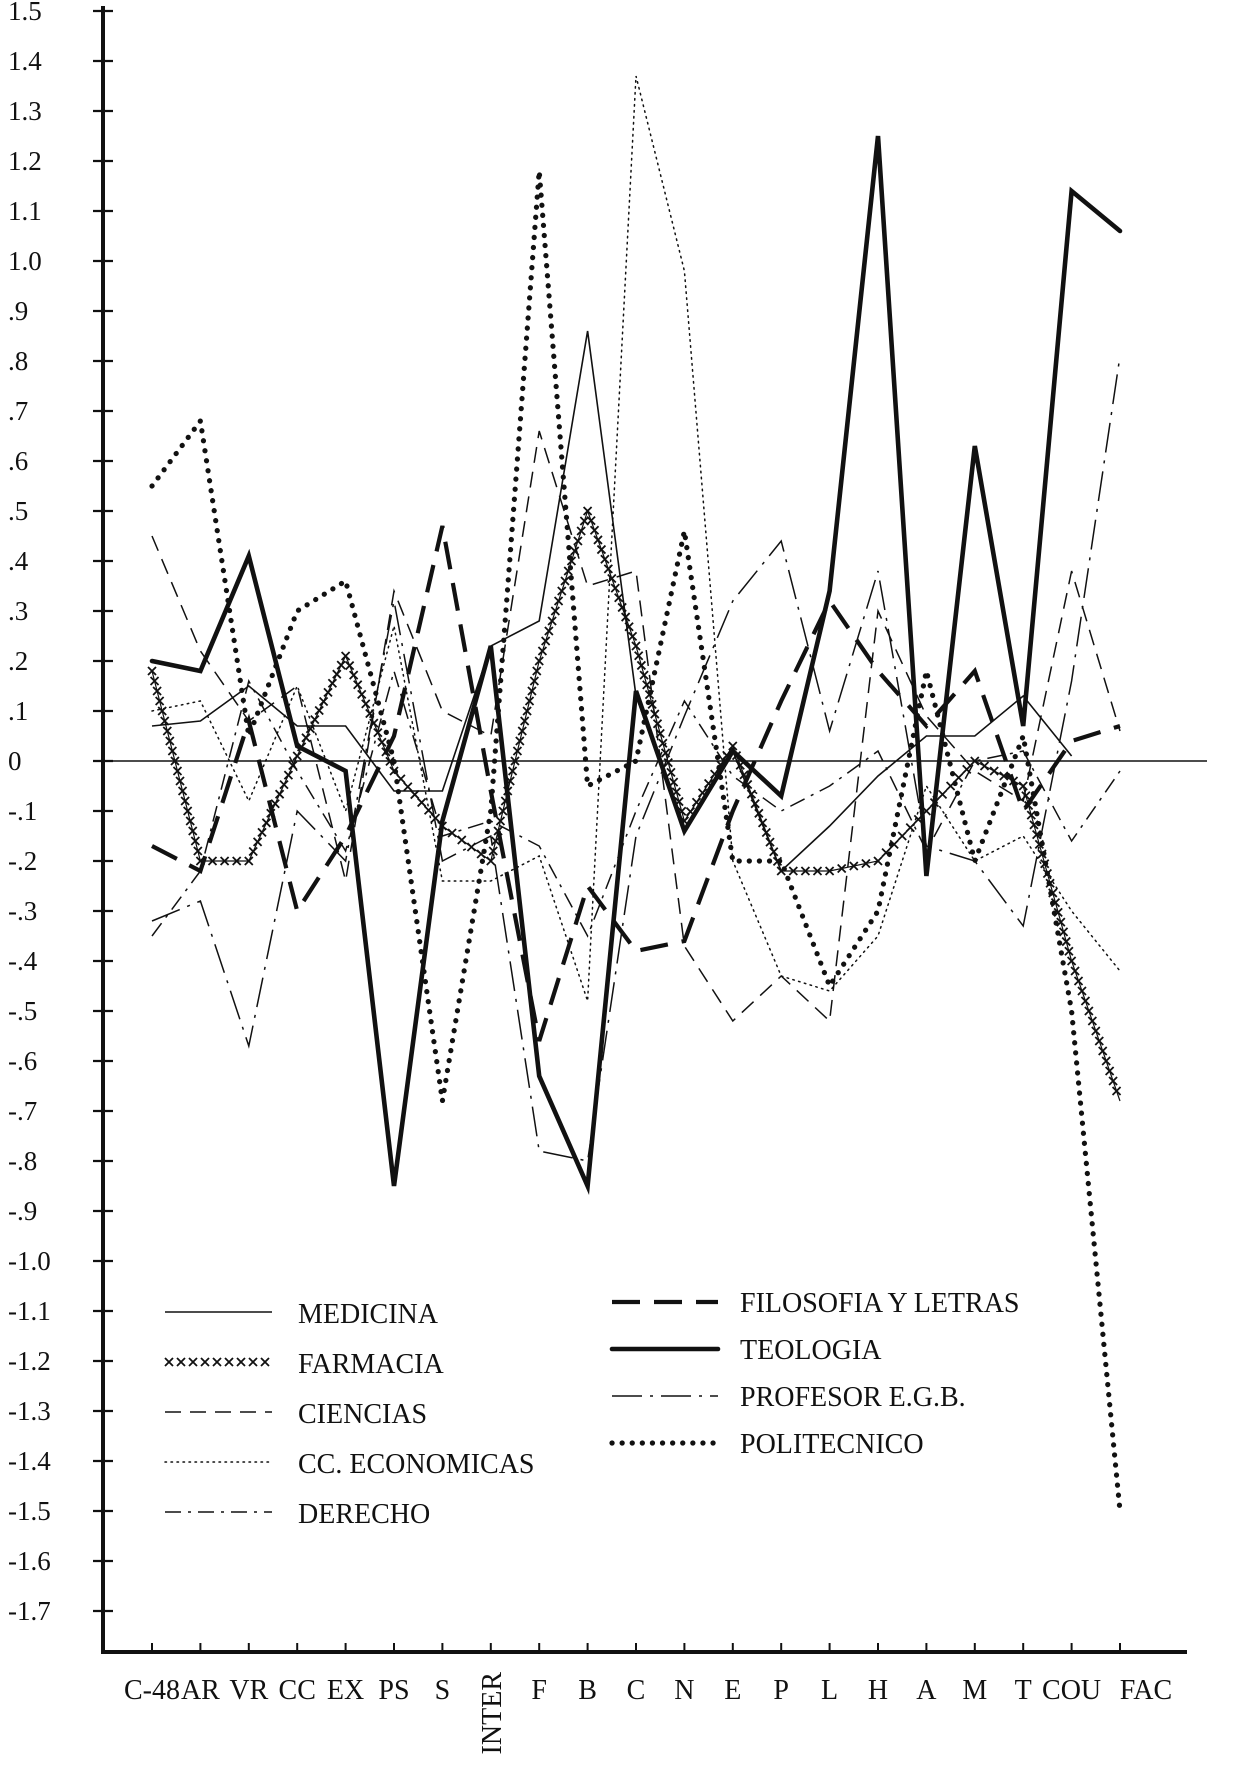 This screenshot has width=1241, height=1787. What do you see at coordinates (393, 1690) in the screenshot?
I see `x-tick-label: PS` at bounding box center [393, 1690].